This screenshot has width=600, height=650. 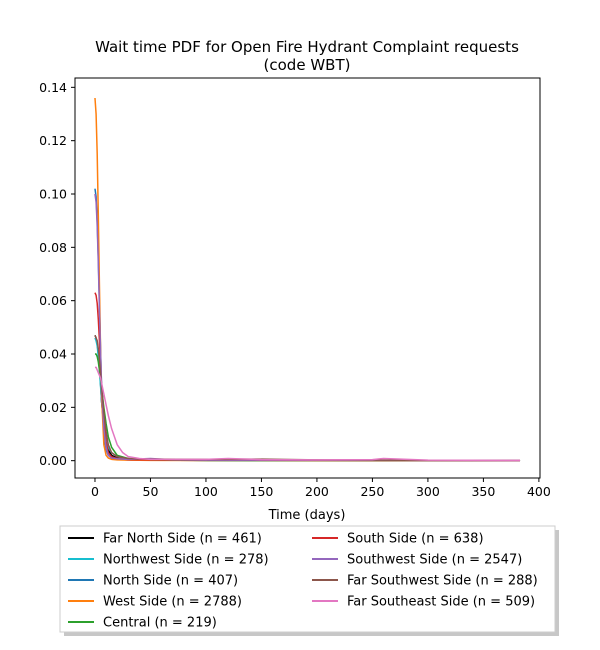 What do you see at coordinates (151, 491) in the screenshot?
I see `x-tick-label: 50` at bounding box center [151, 491].